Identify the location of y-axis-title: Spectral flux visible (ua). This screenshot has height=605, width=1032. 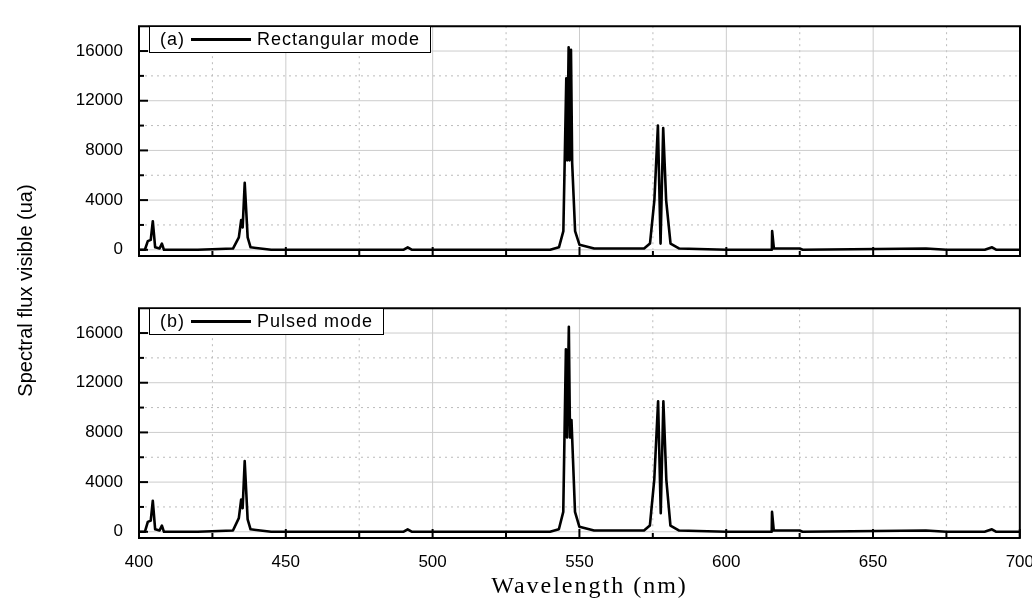
(25, 290).